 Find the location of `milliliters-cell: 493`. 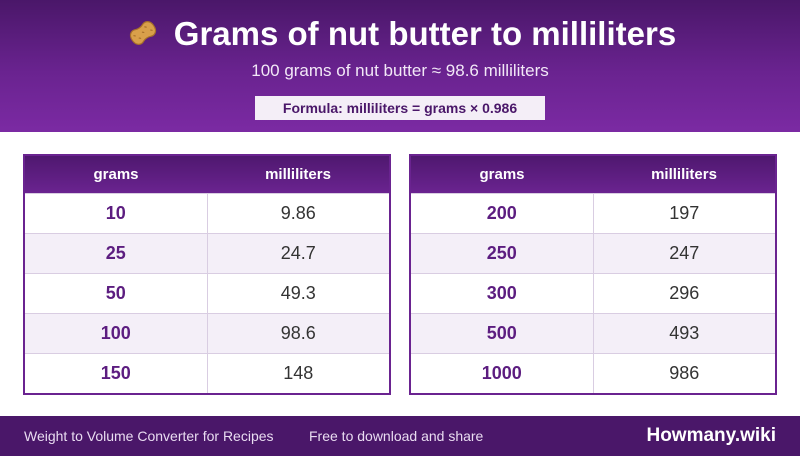

milliliters-cell: 493 is located at coordinates (684, 333).